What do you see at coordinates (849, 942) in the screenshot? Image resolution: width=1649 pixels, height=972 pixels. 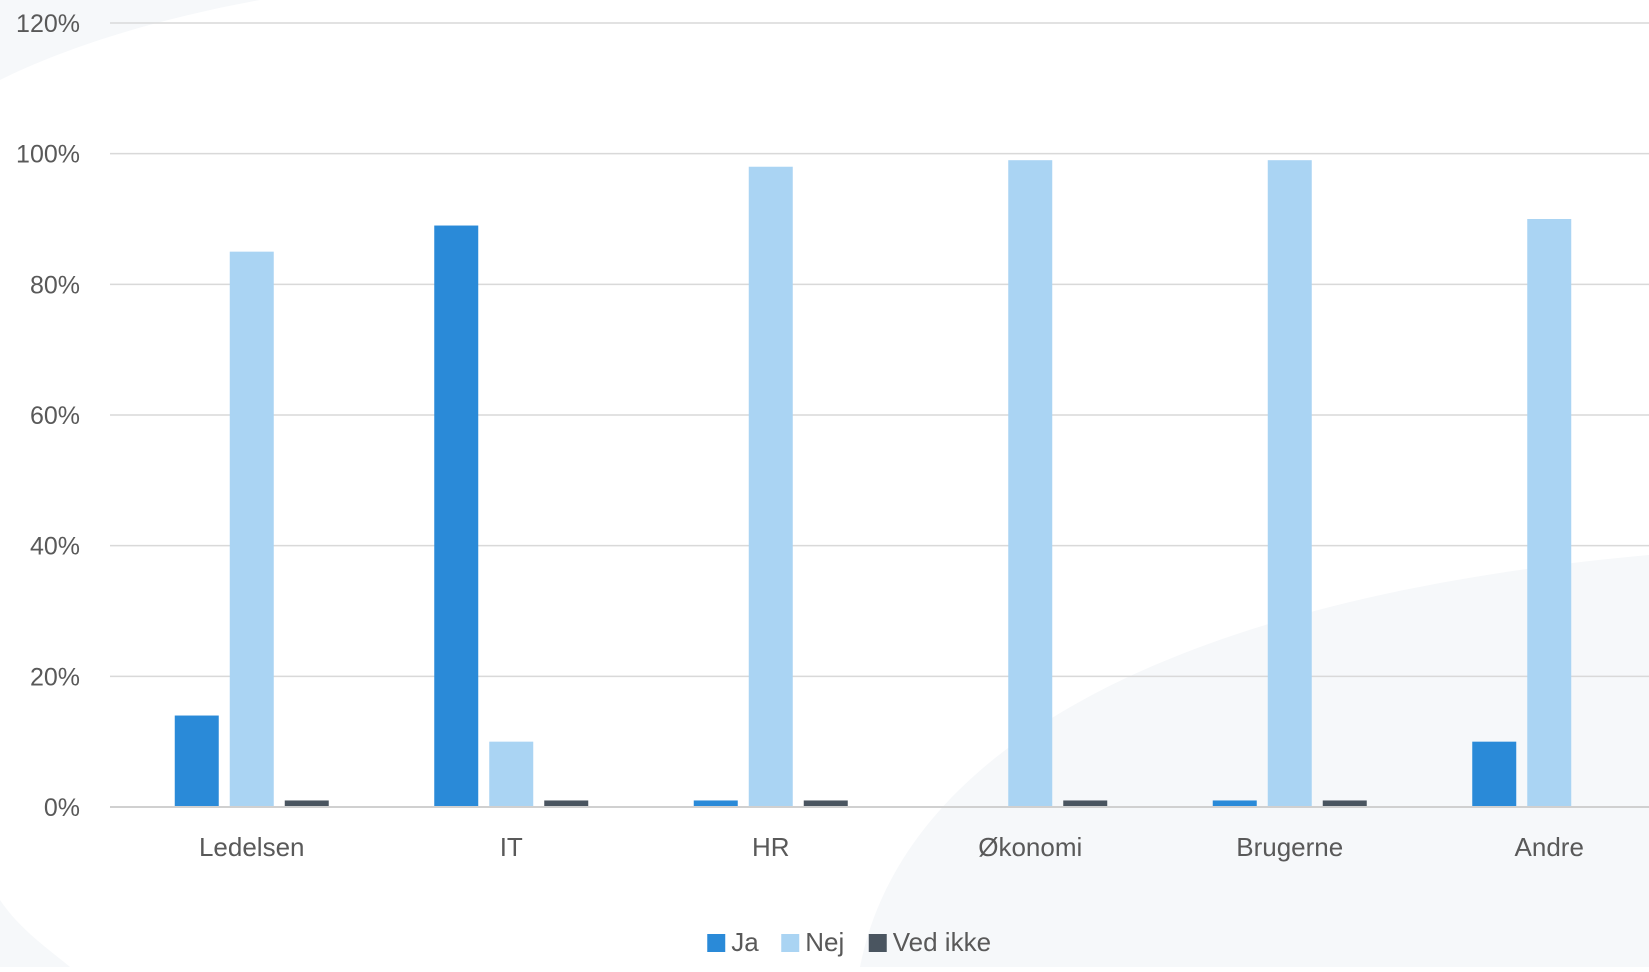 I see `legend: Ja Nej Ved ikke` at bounding box center [849, 942].